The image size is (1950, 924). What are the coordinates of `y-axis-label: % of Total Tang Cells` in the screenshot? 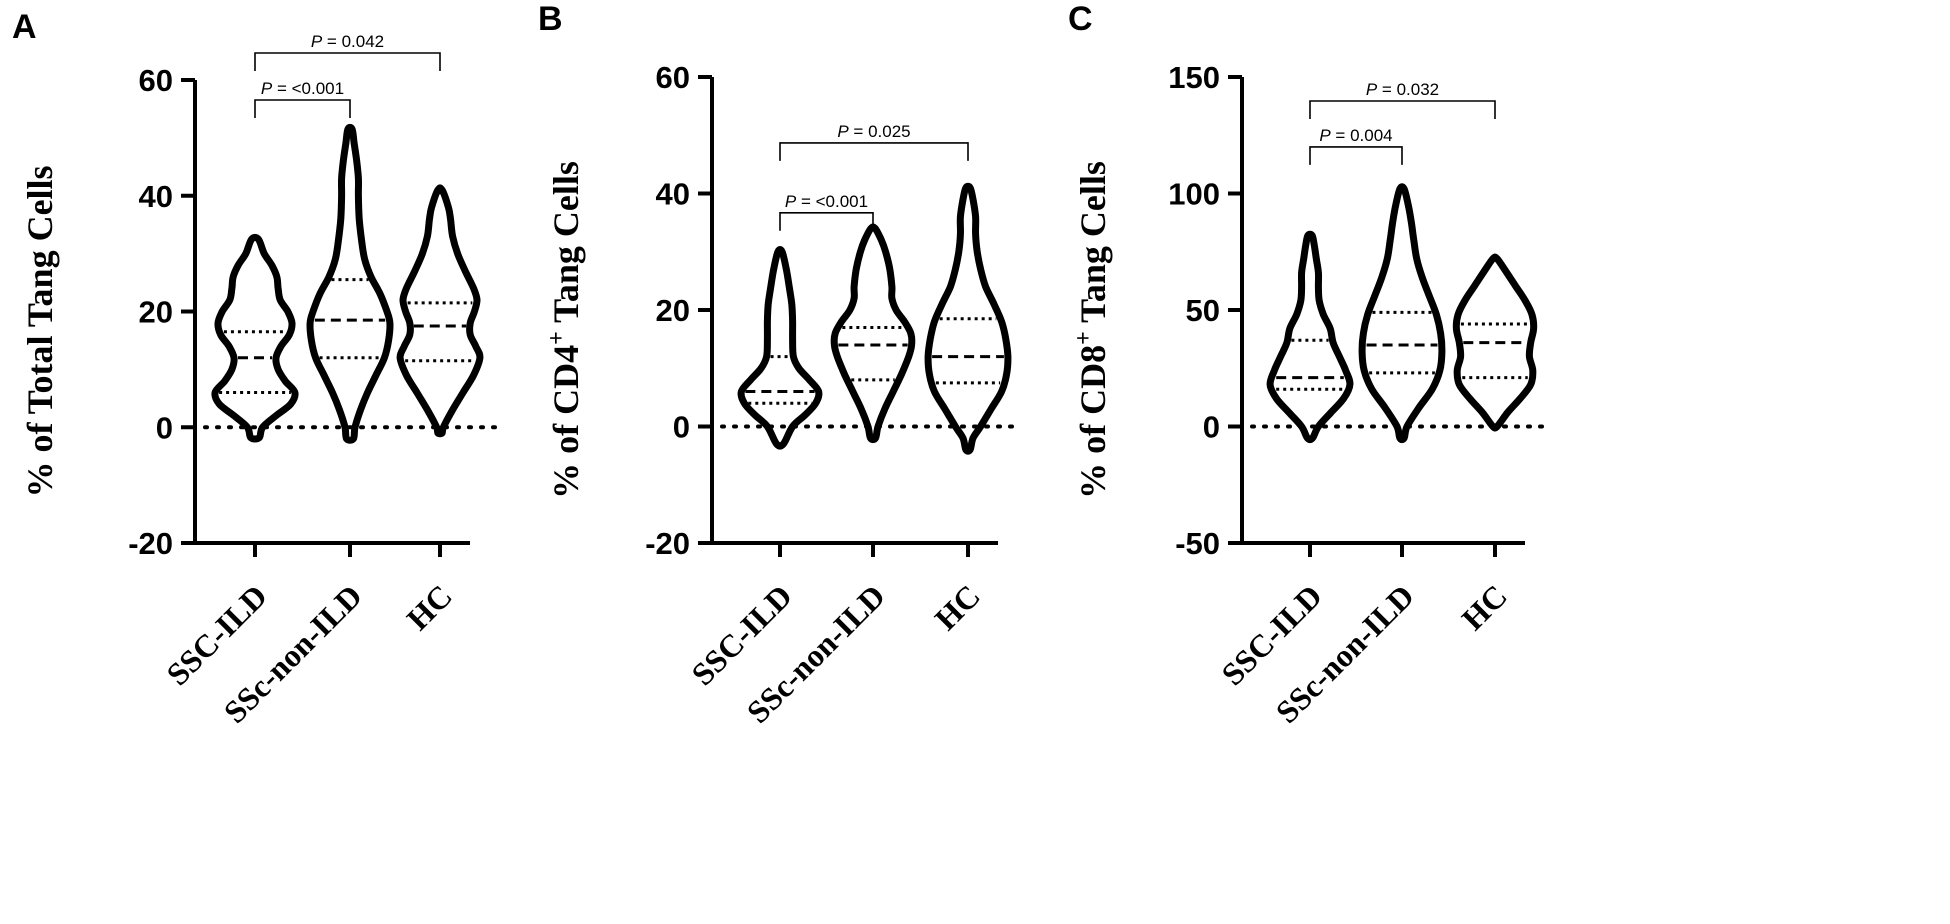 It's located at (40, 331).